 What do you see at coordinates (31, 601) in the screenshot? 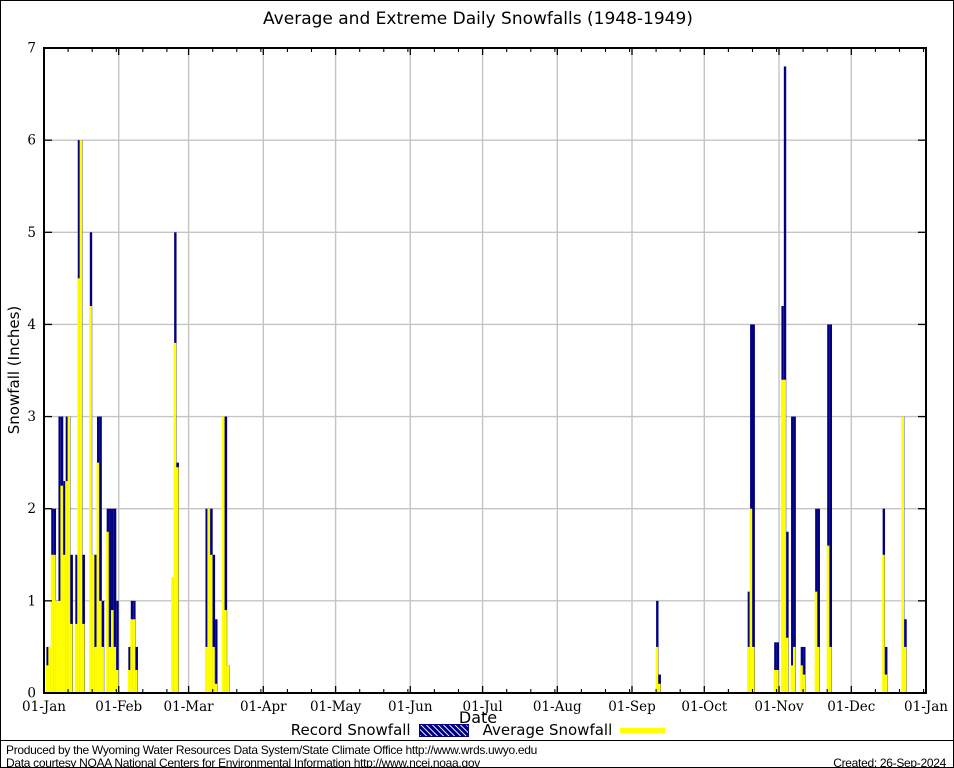
I see `y-tick-label: 1` at bounding box center [31, 601].